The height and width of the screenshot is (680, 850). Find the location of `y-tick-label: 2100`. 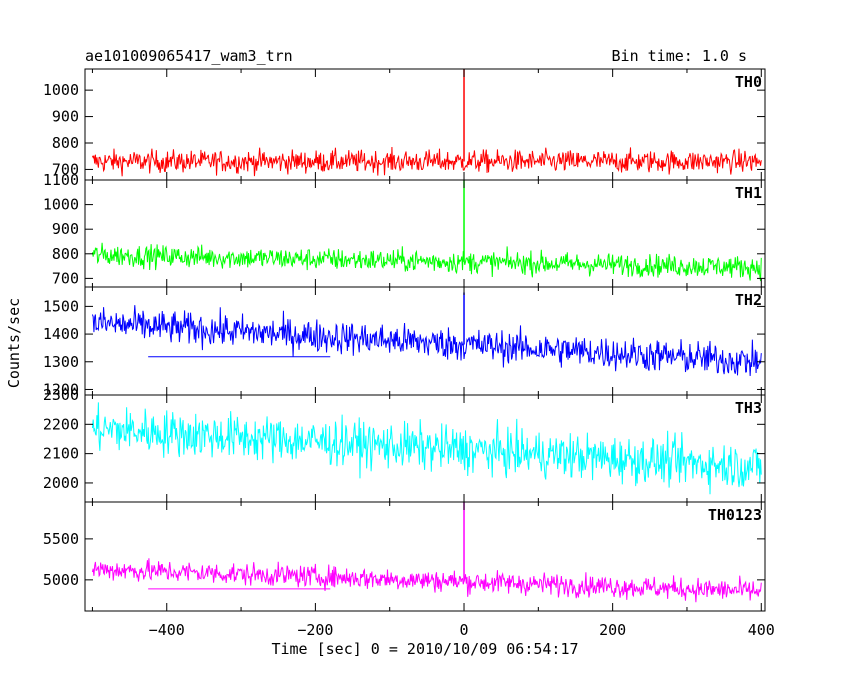

y-tick-label: 2100 is located at coordinates (61, 454).